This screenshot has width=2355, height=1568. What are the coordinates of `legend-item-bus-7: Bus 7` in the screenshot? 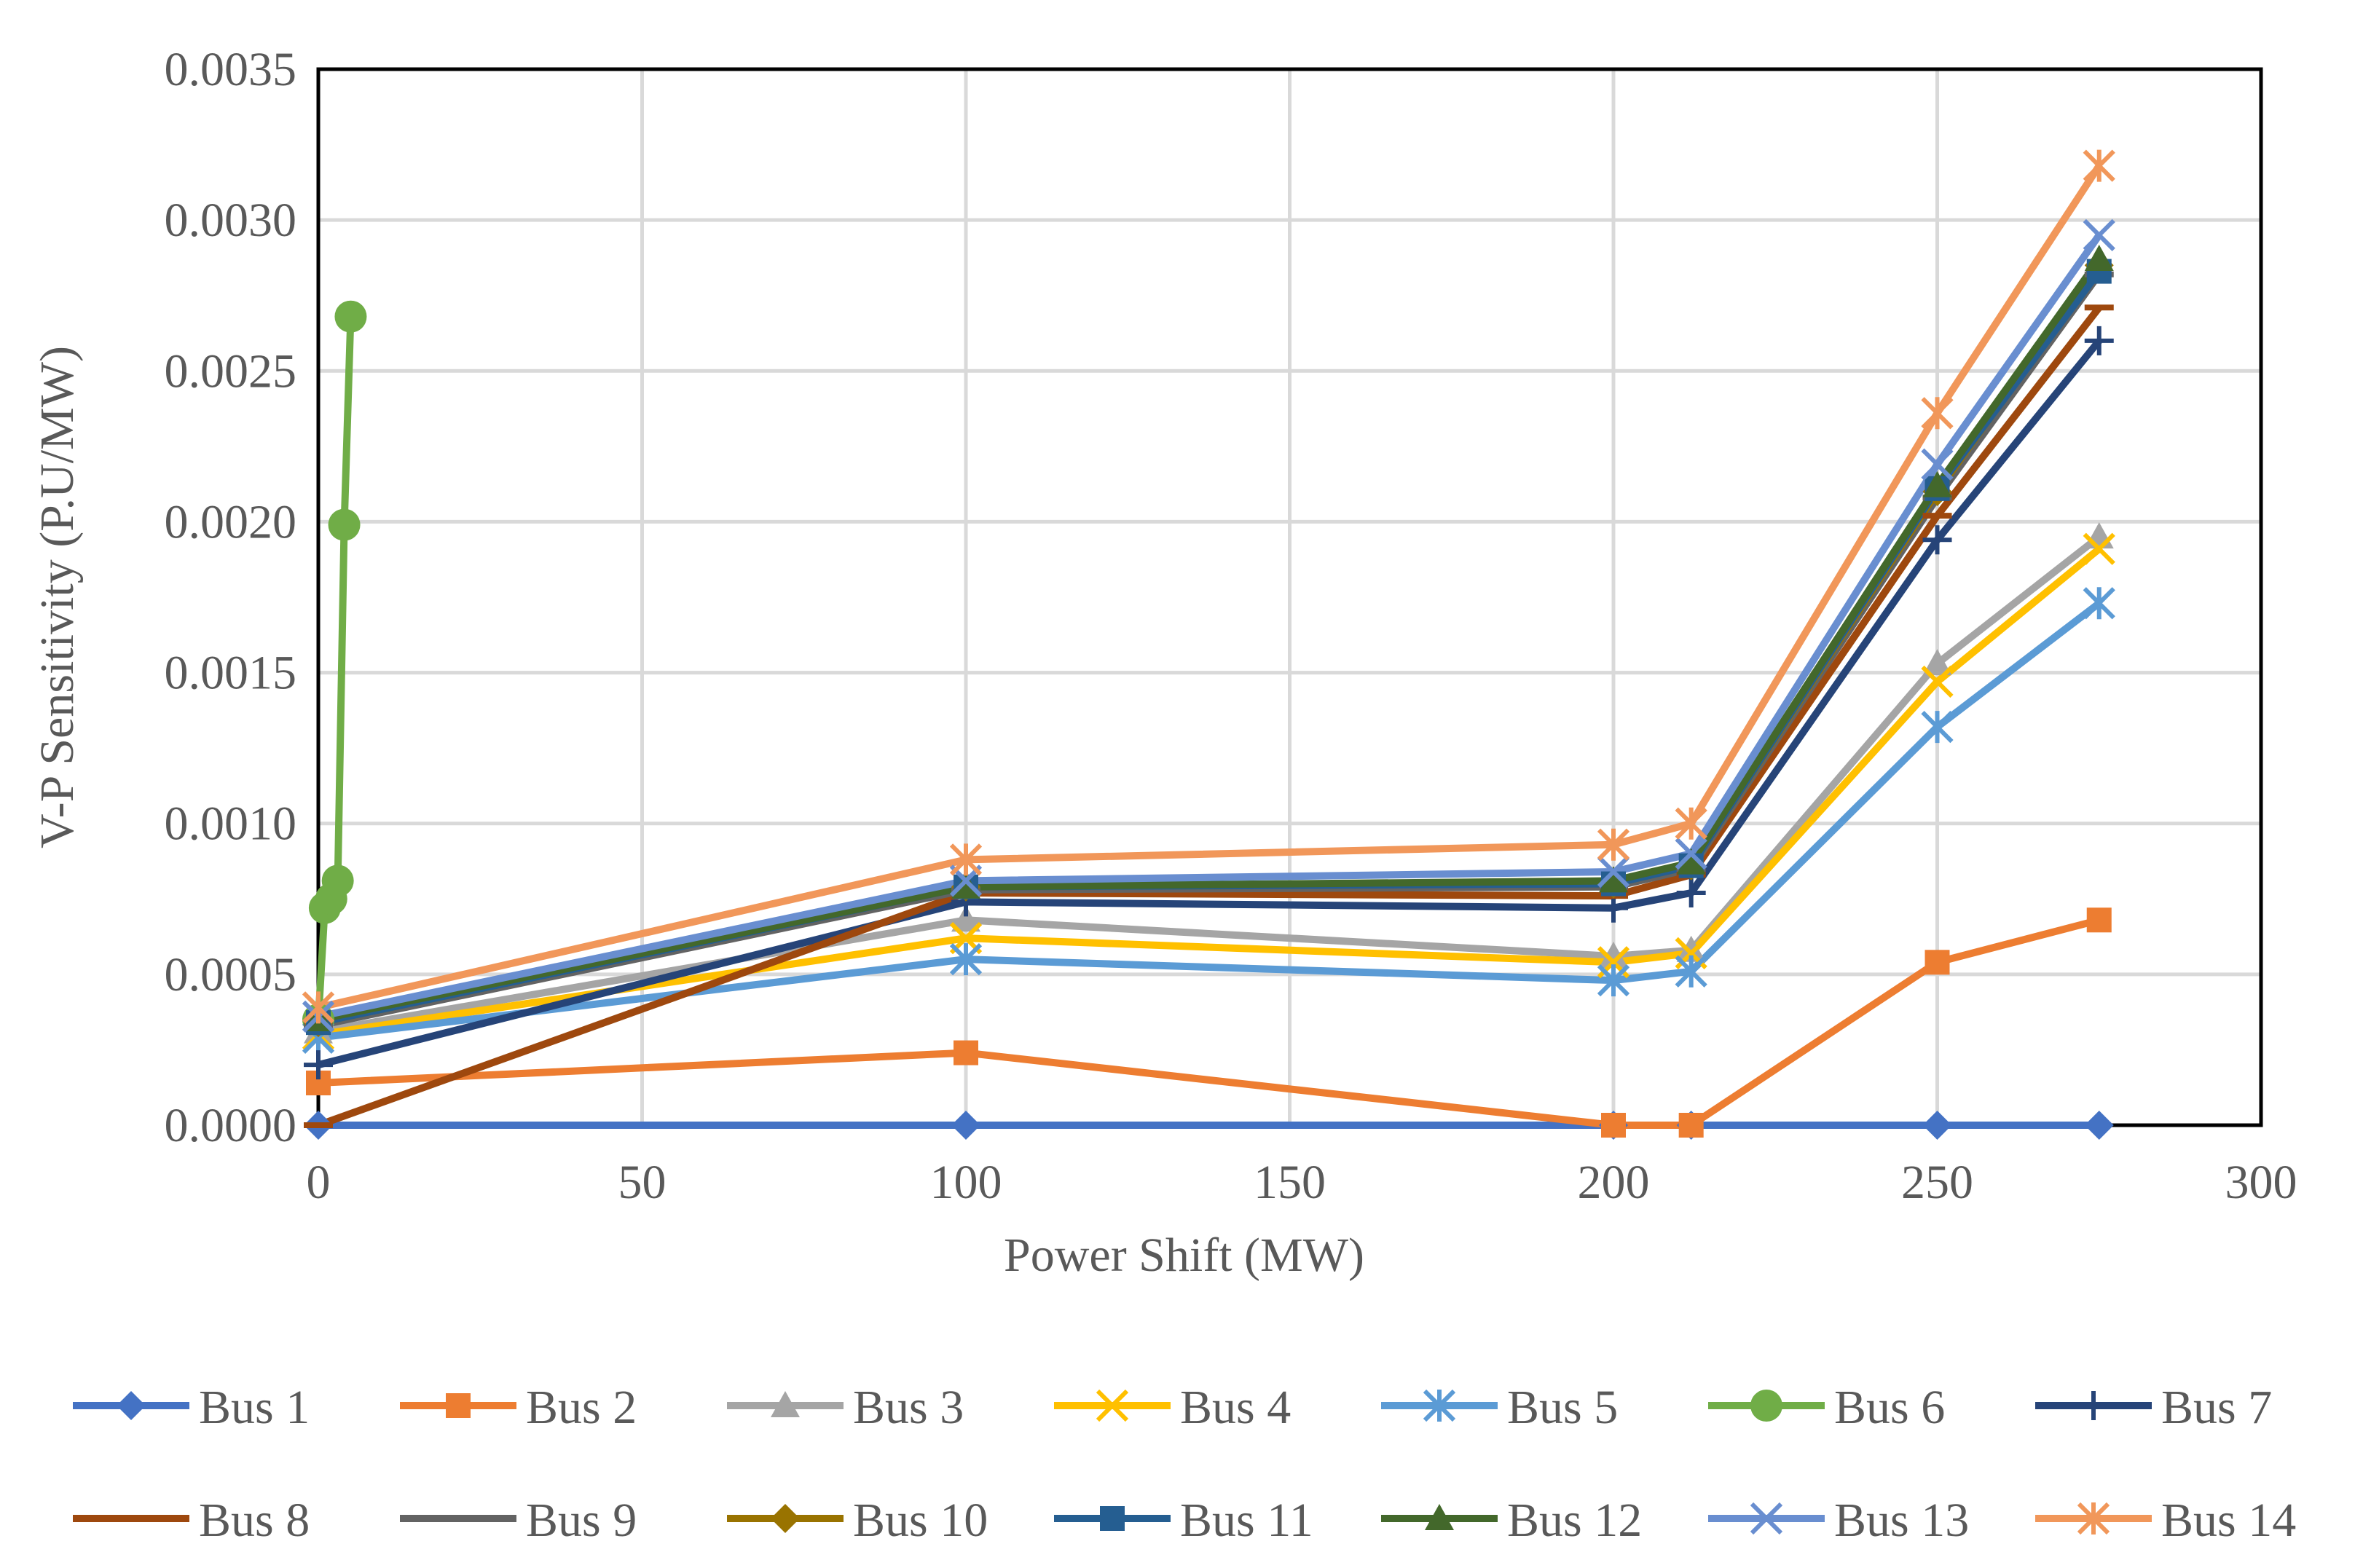 It's located at (2153, 1407).